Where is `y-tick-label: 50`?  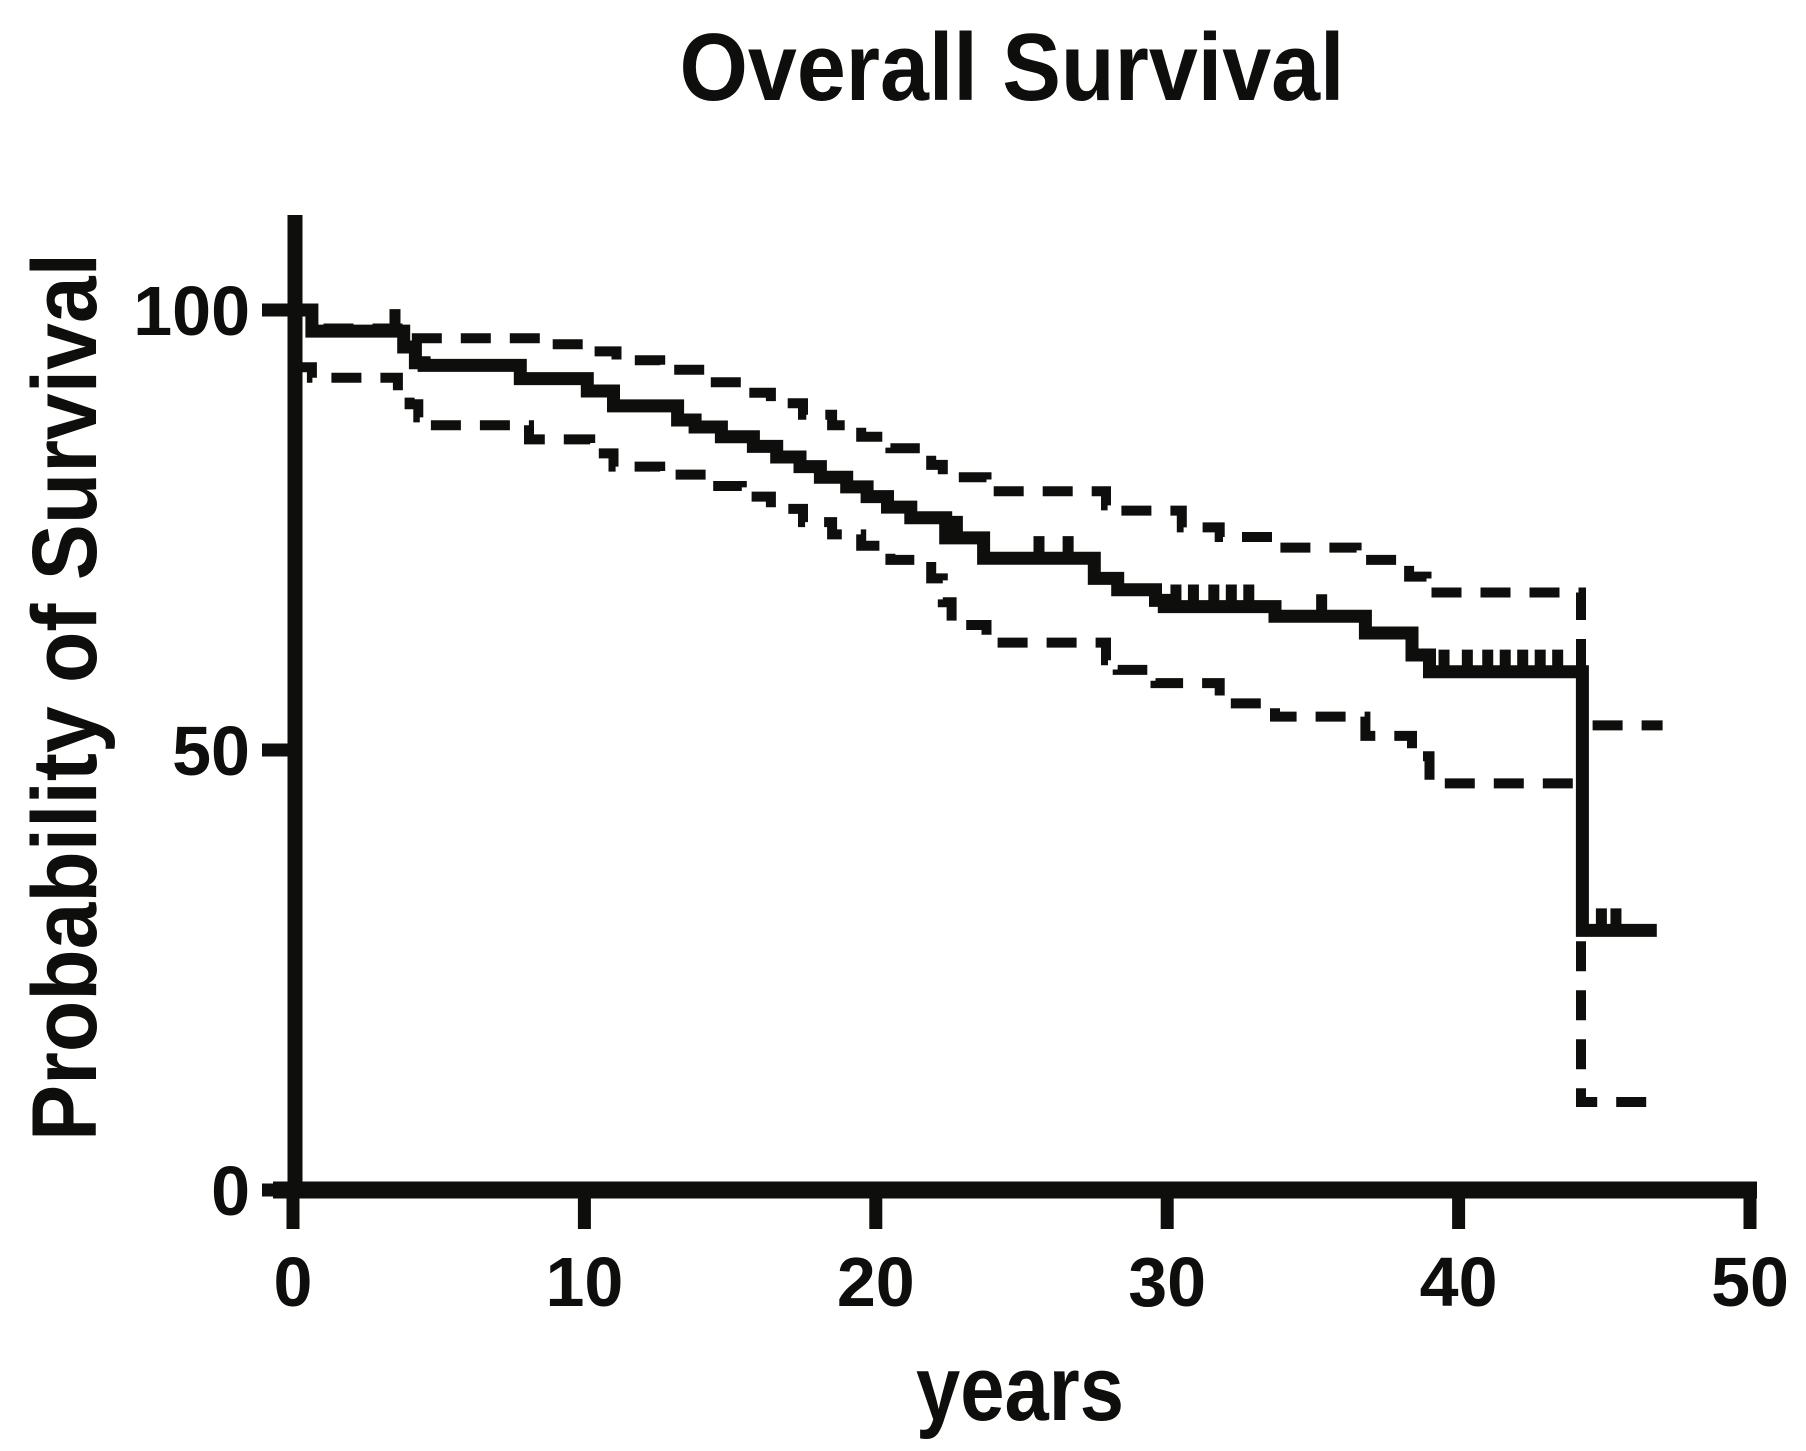
y-tick-label: 50 is located at coordinates (211, 751).